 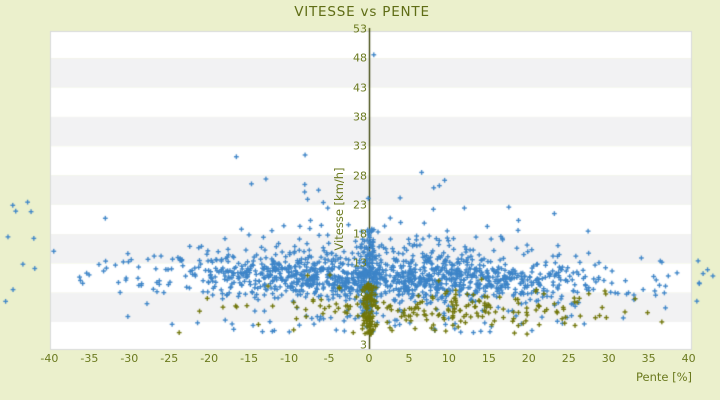 What do you see at coordinates (329, 358) in the screenshot?
I see `x-tick-label: -5` at bounding box center [329, 358].